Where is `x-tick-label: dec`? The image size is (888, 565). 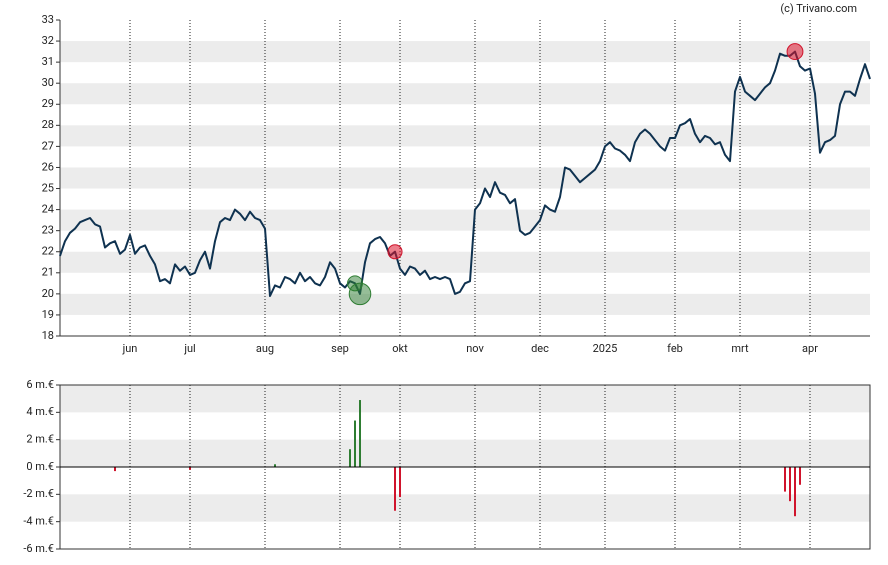 x-tick-label: dec is located at coordinates (540, 348).